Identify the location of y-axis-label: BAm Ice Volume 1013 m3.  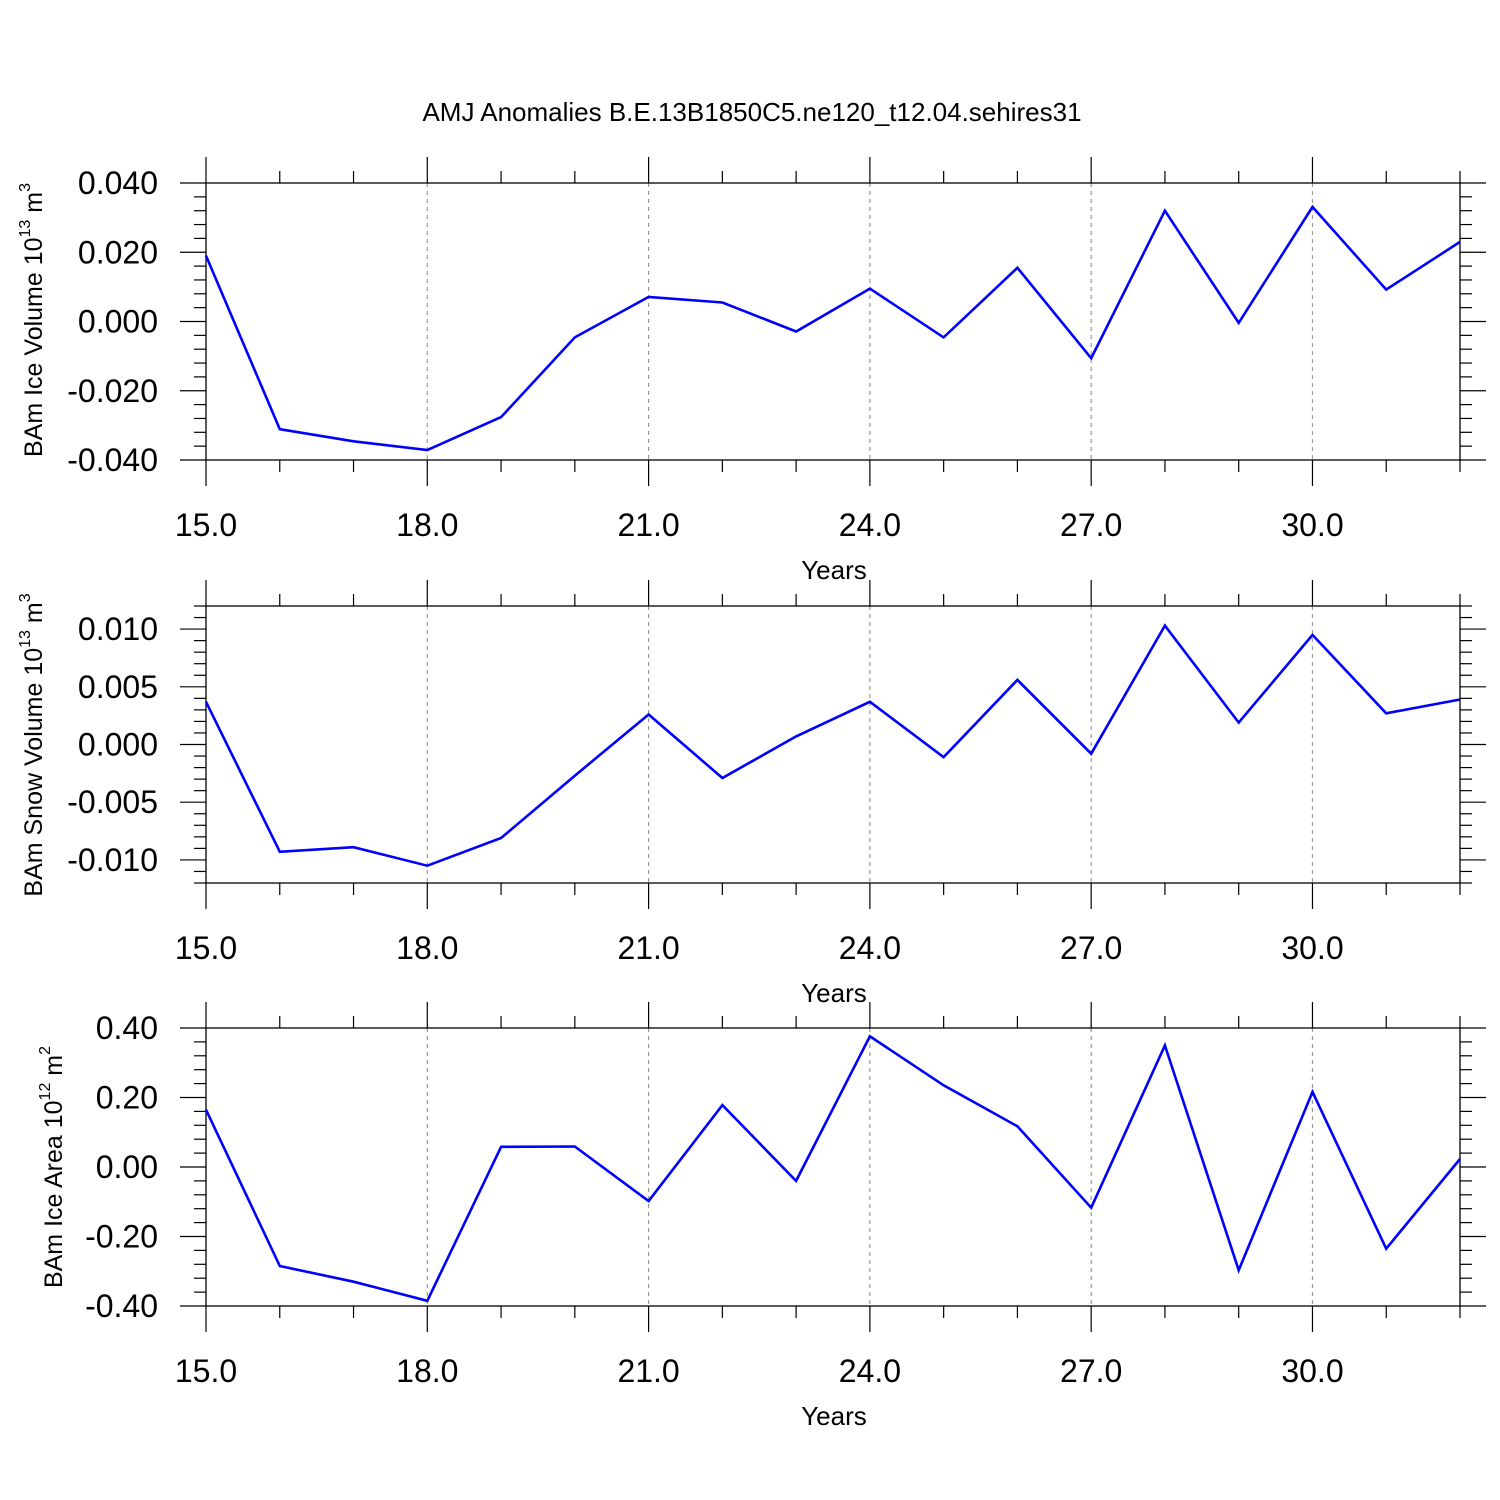
(32, 320).